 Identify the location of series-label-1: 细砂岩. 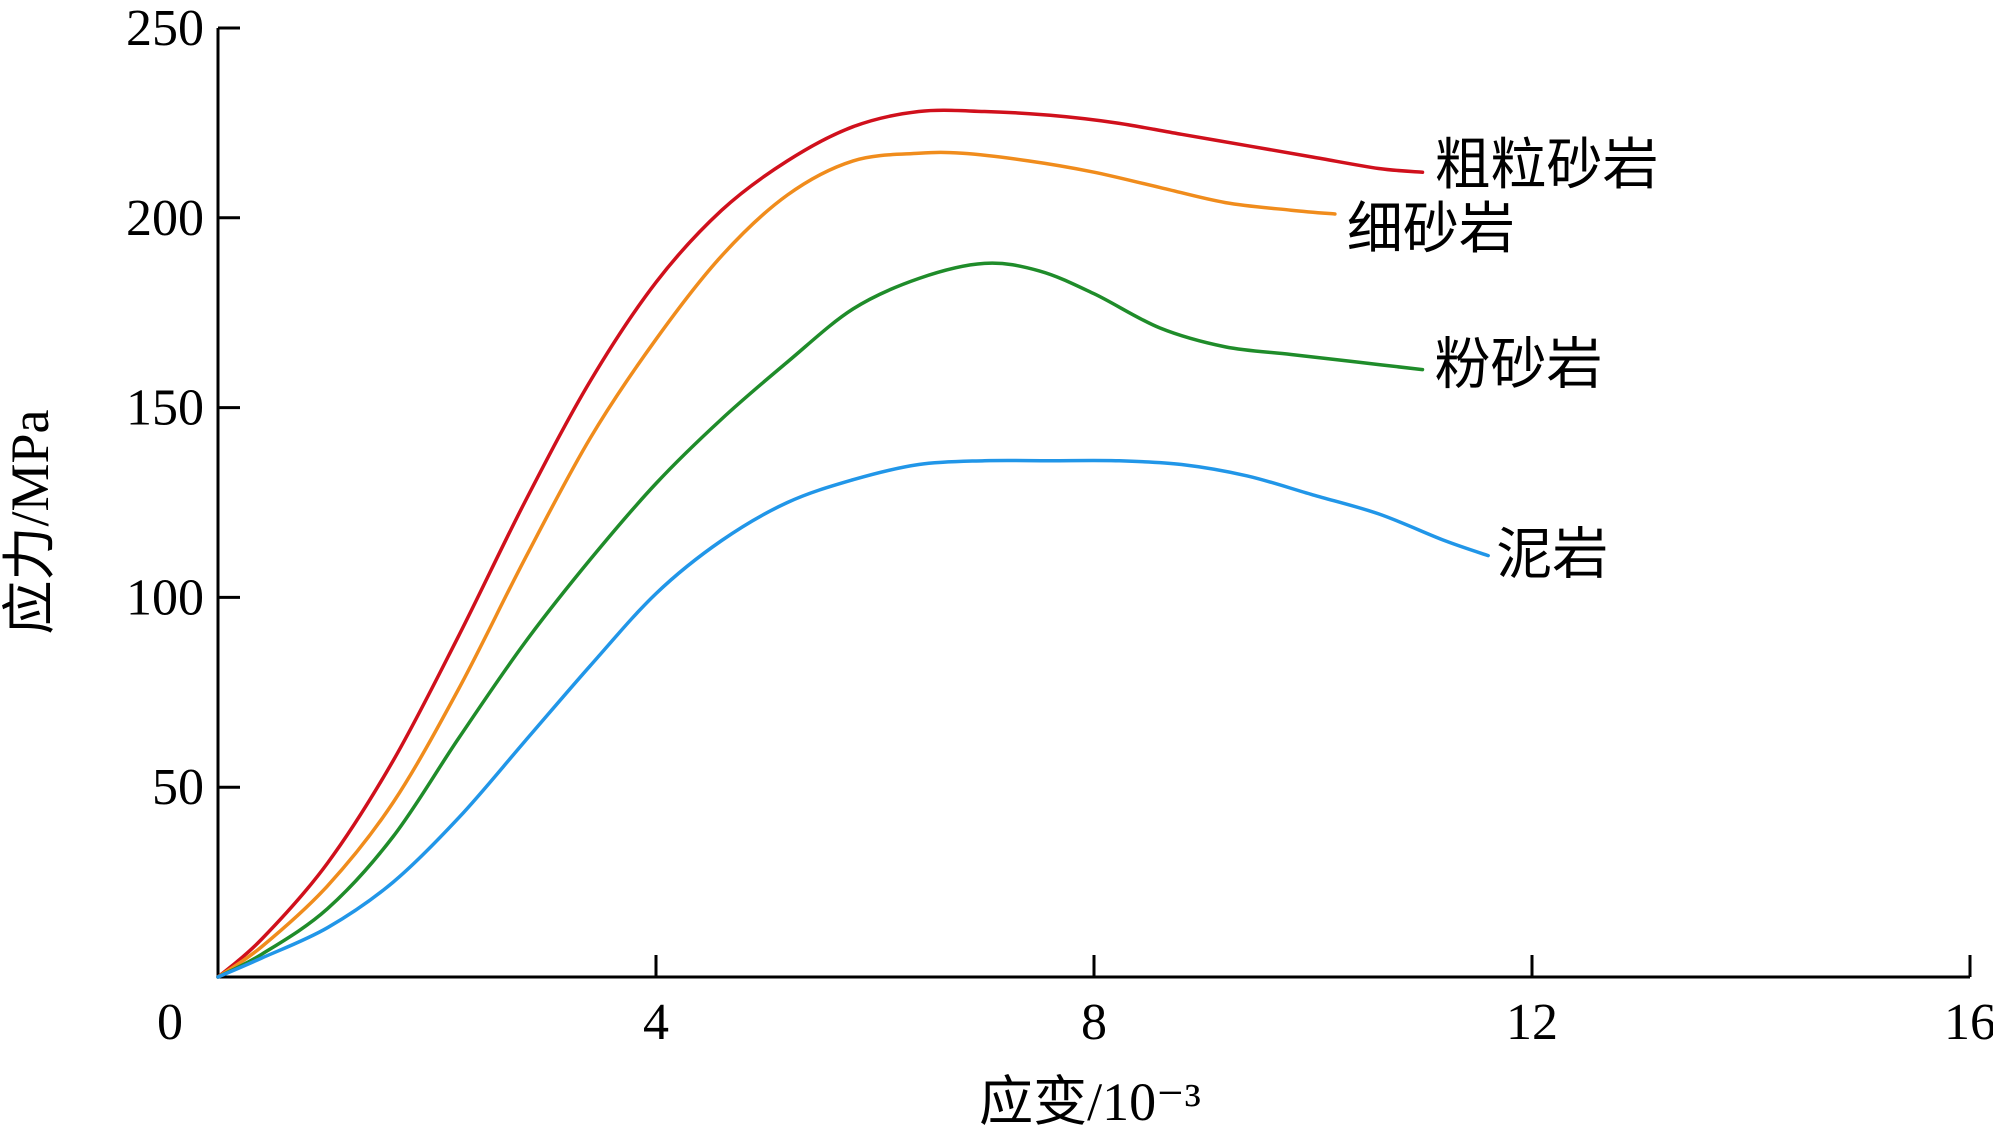
(1431, 230).